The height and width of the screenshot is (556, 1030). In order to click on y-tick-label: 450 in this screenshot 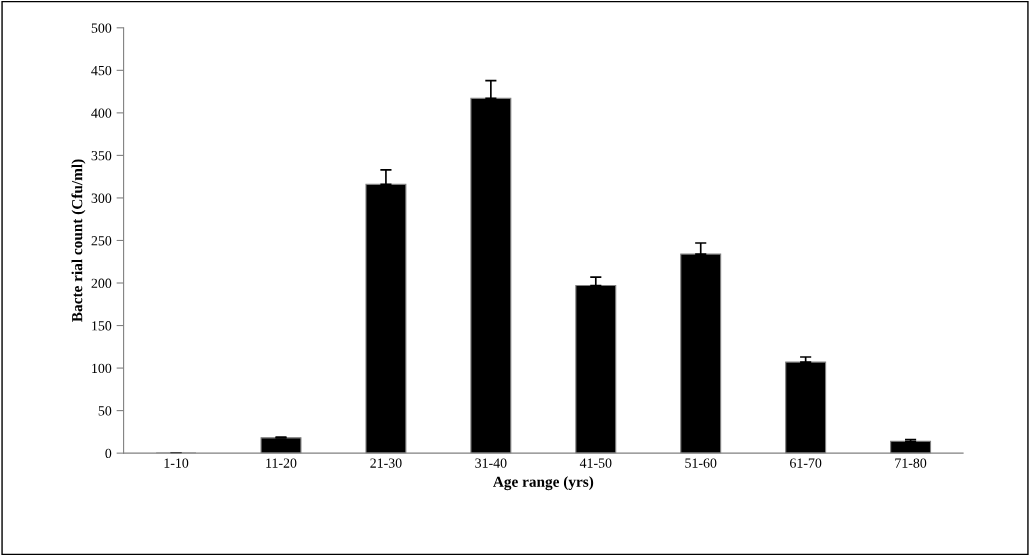, I will do `click(101, 70)`.